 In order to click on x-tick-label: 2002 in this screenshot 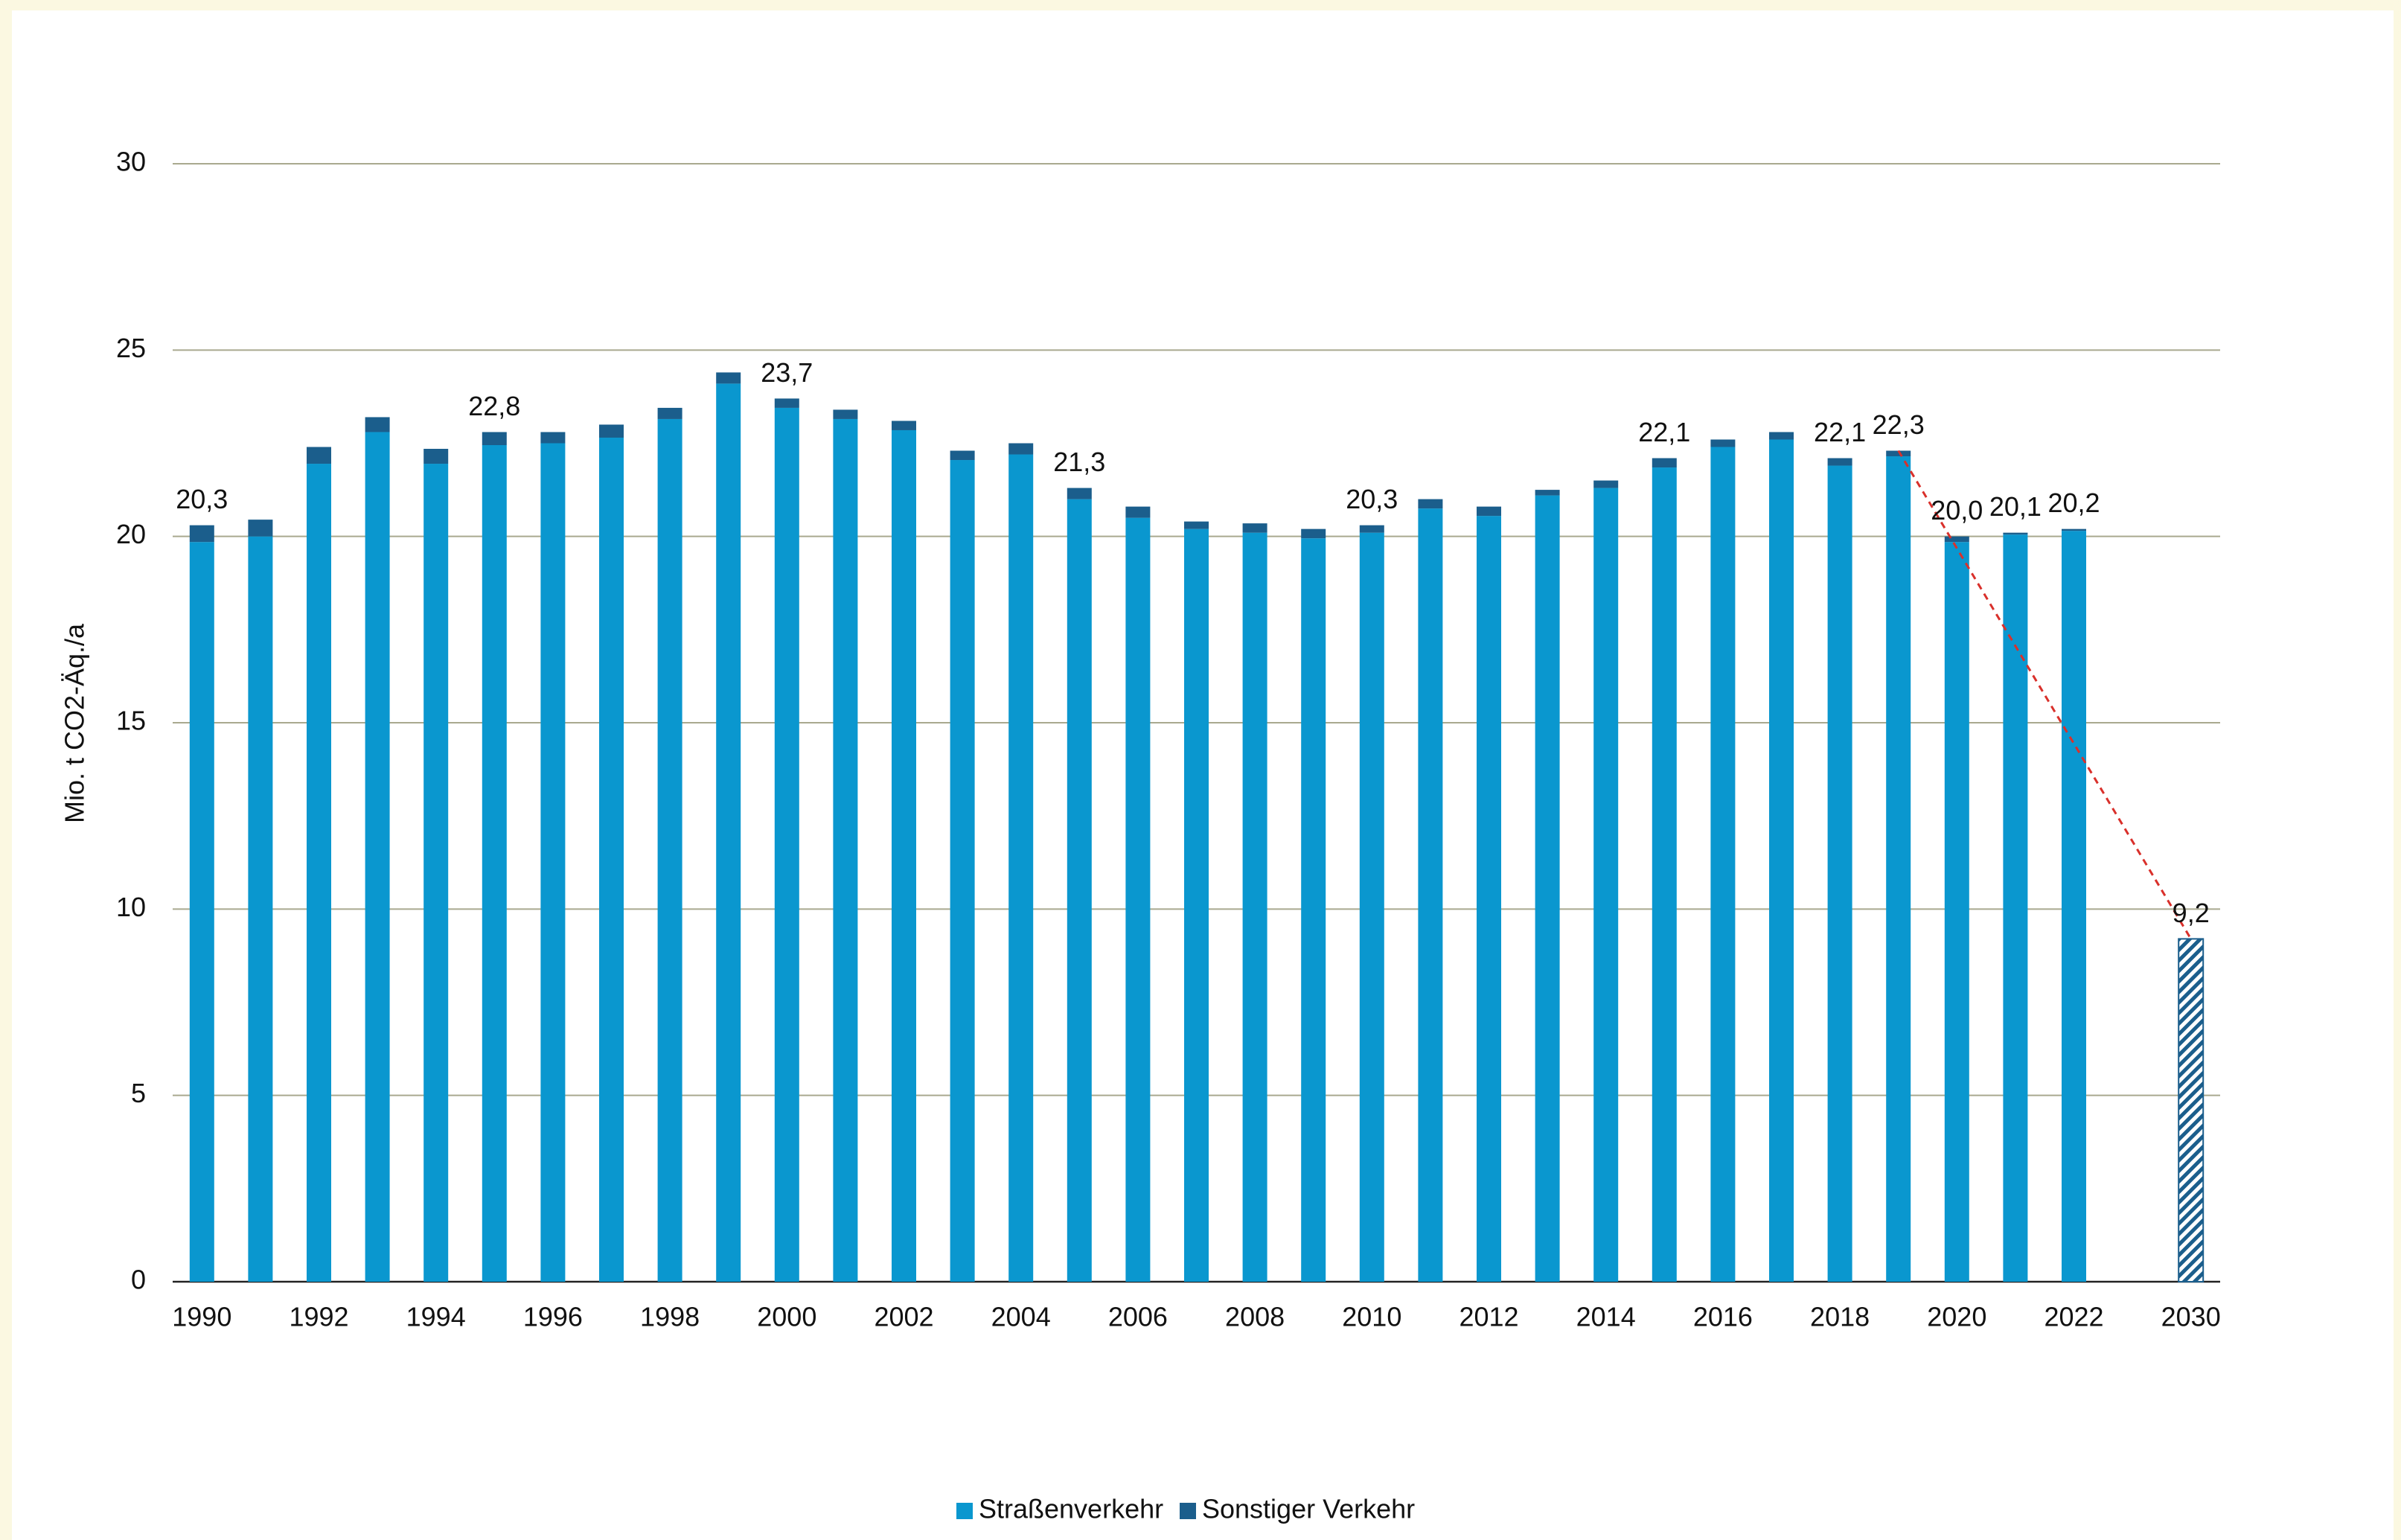, I will do `click(903, 1317)`.